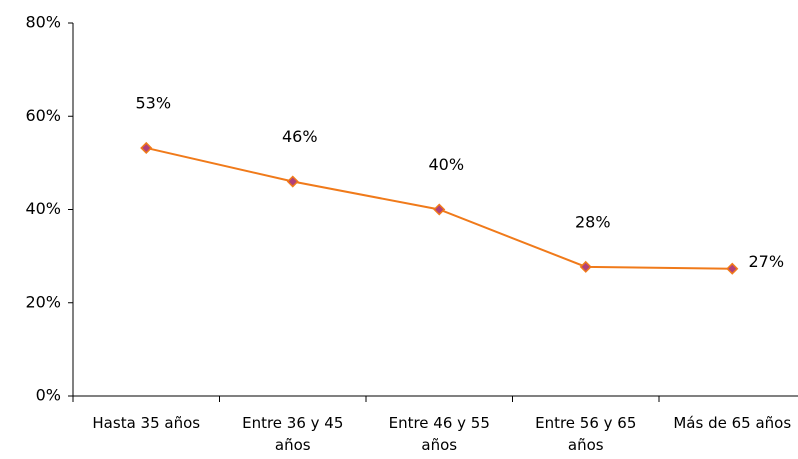  I want to click on x-tick-label: Entre 46 y 55 años, so click(439, 434).